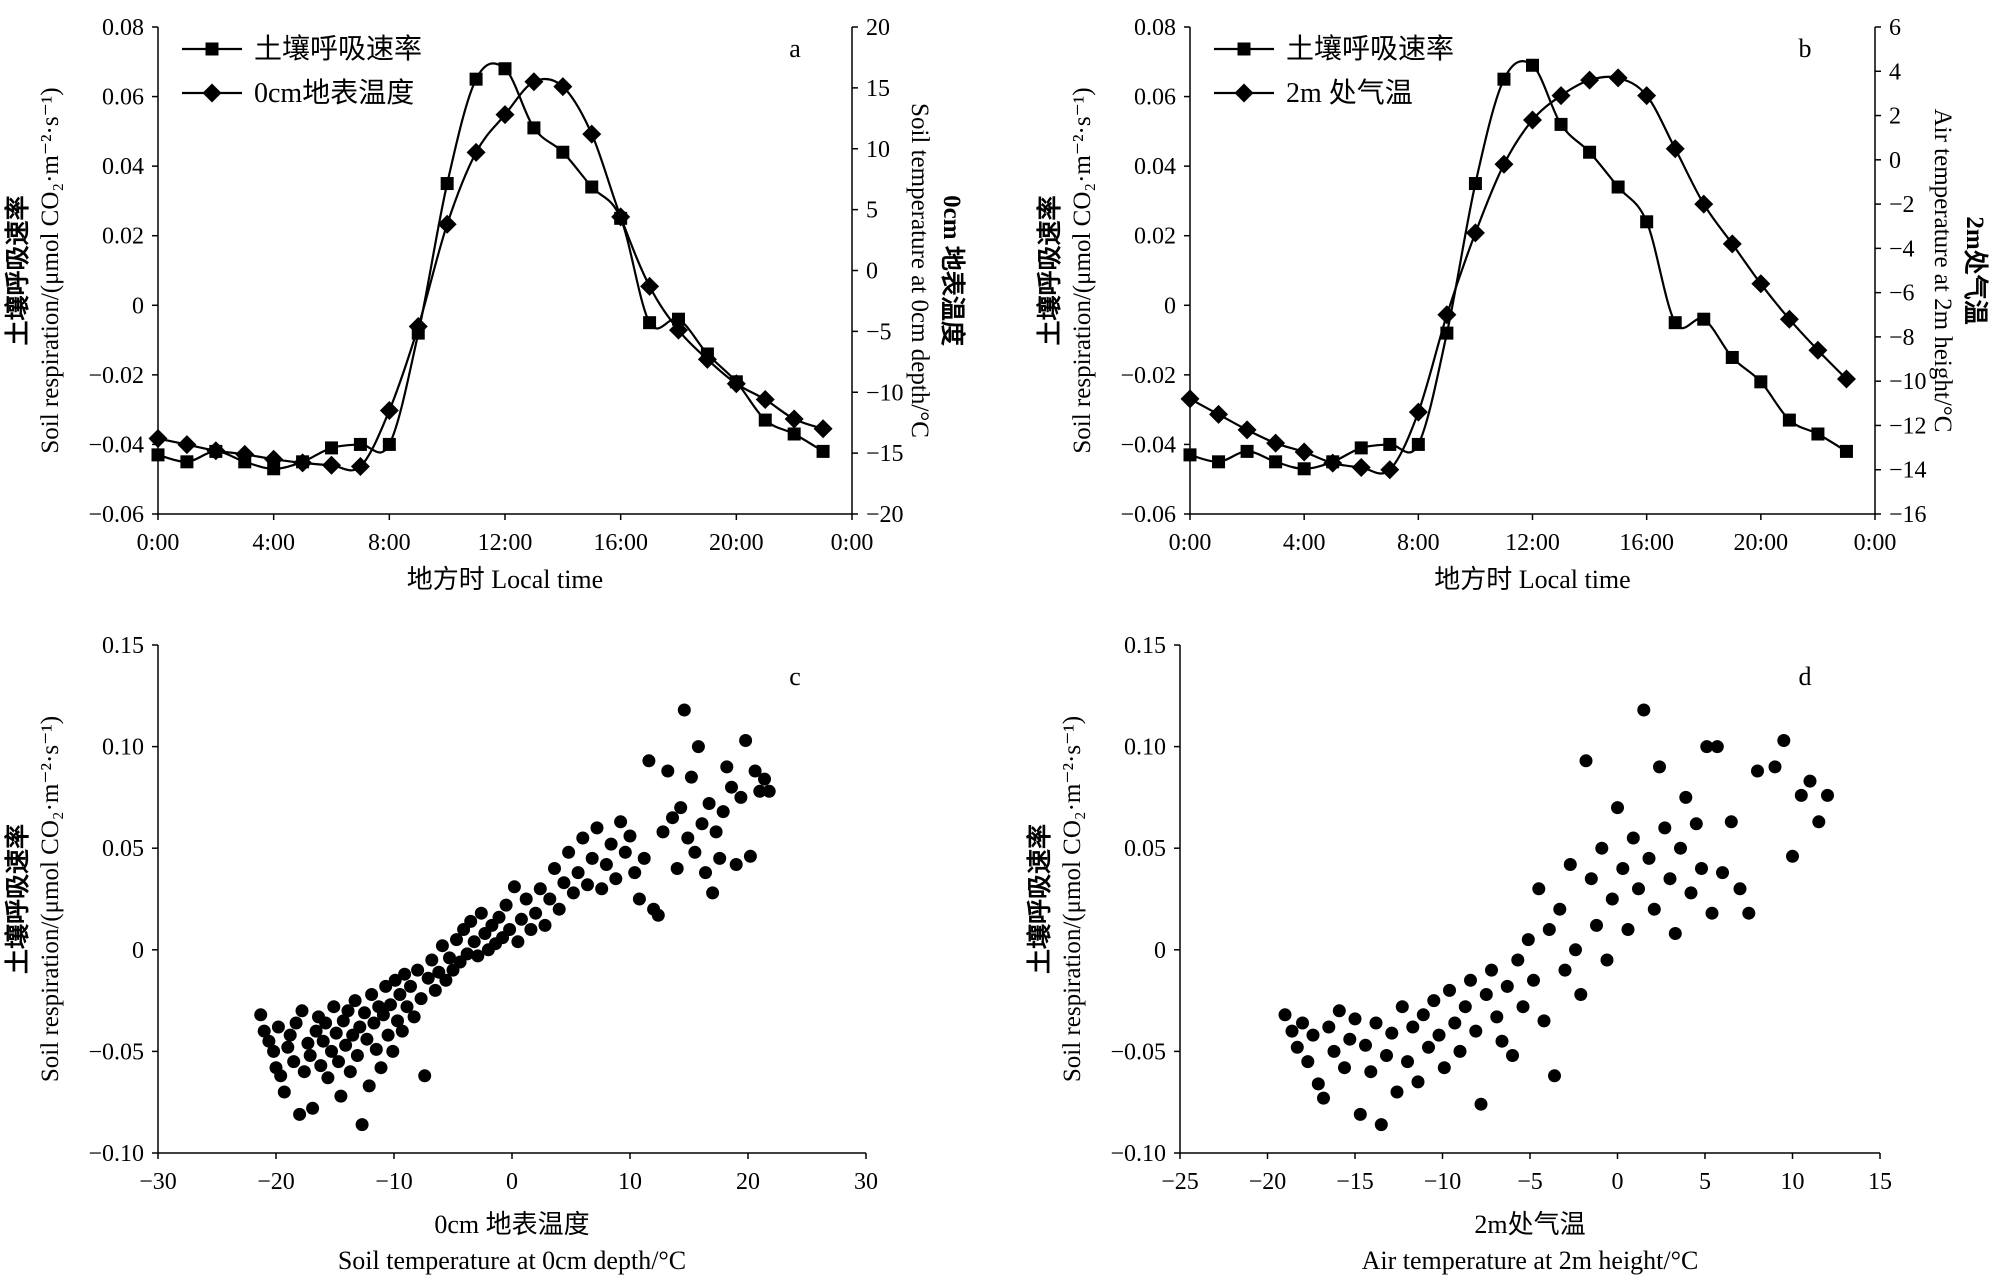  Describe the element at coordinates (1138, 1154) in the screenshot. I see `y-tick-label: −0.10` at that location.